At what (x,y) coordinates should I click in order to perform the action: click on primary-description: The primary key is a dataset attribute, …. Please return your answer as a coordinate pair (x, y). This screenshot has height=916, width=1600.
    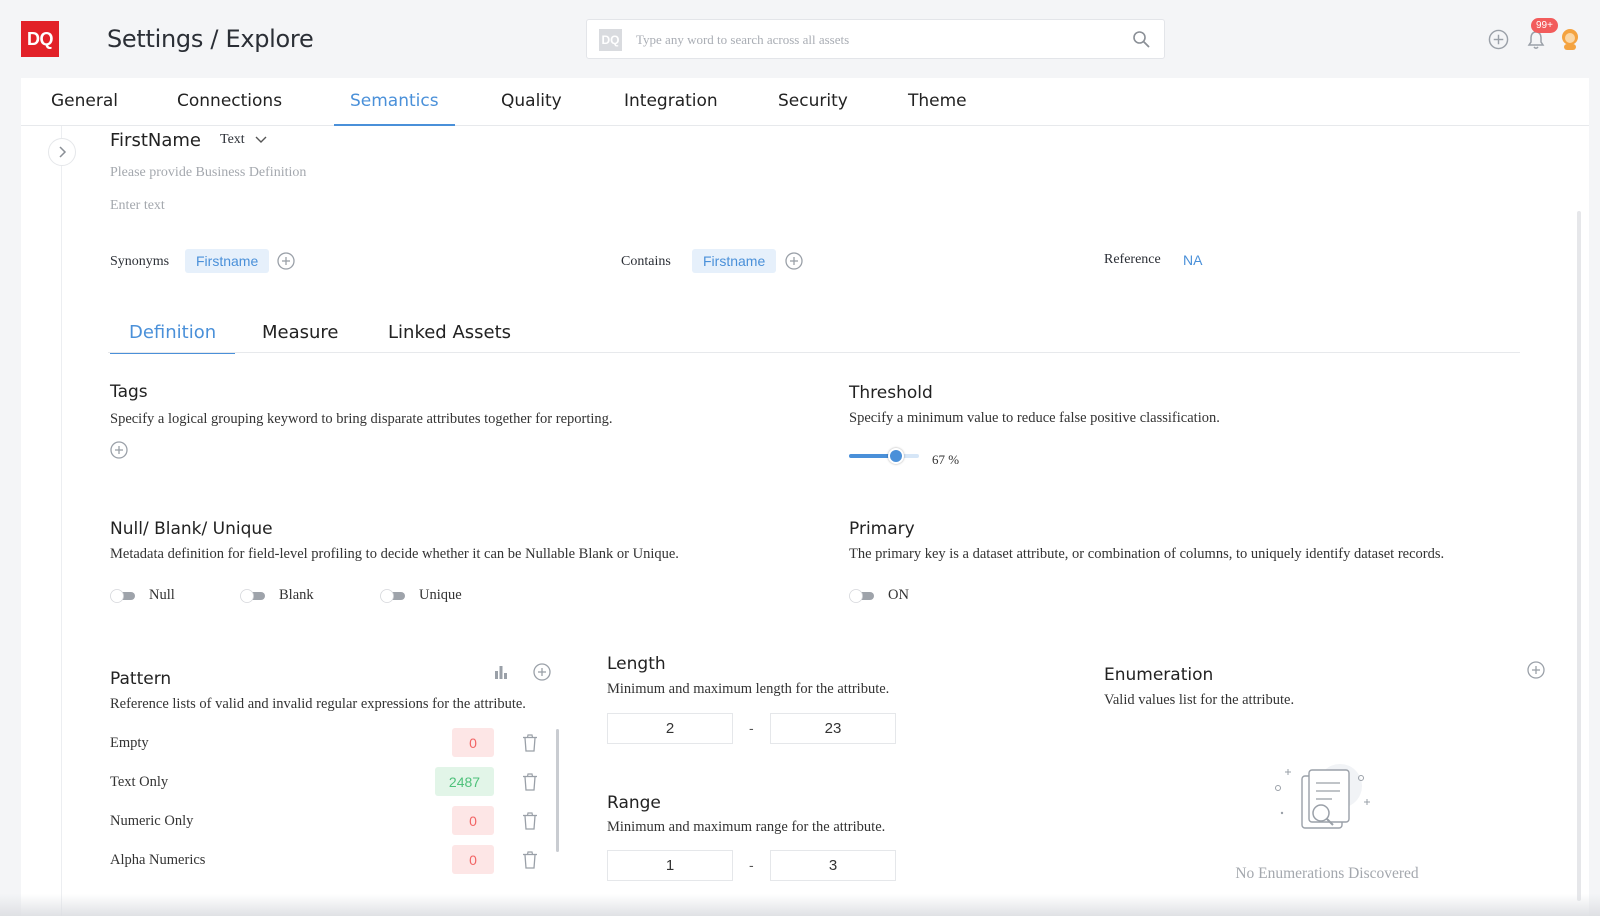
    Looking at the image, I should click on (1147, 554).